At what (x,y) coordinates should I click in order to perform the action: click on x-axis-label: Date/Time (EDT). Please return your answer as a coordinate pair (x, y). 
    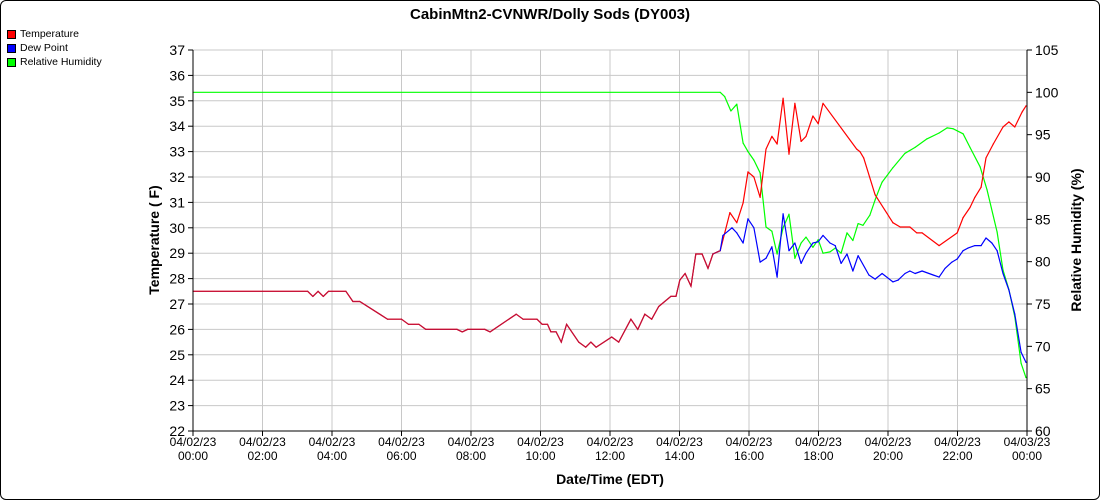
    Looking at the image, I should click on (610, 479).